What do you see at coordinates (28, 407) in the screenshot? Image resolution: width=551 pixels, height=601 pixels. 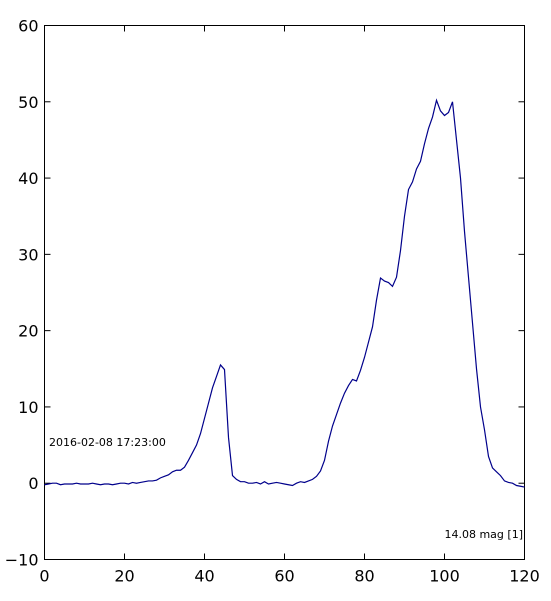 I see `y-tick-label: 10` at bounding box center [28, 407].